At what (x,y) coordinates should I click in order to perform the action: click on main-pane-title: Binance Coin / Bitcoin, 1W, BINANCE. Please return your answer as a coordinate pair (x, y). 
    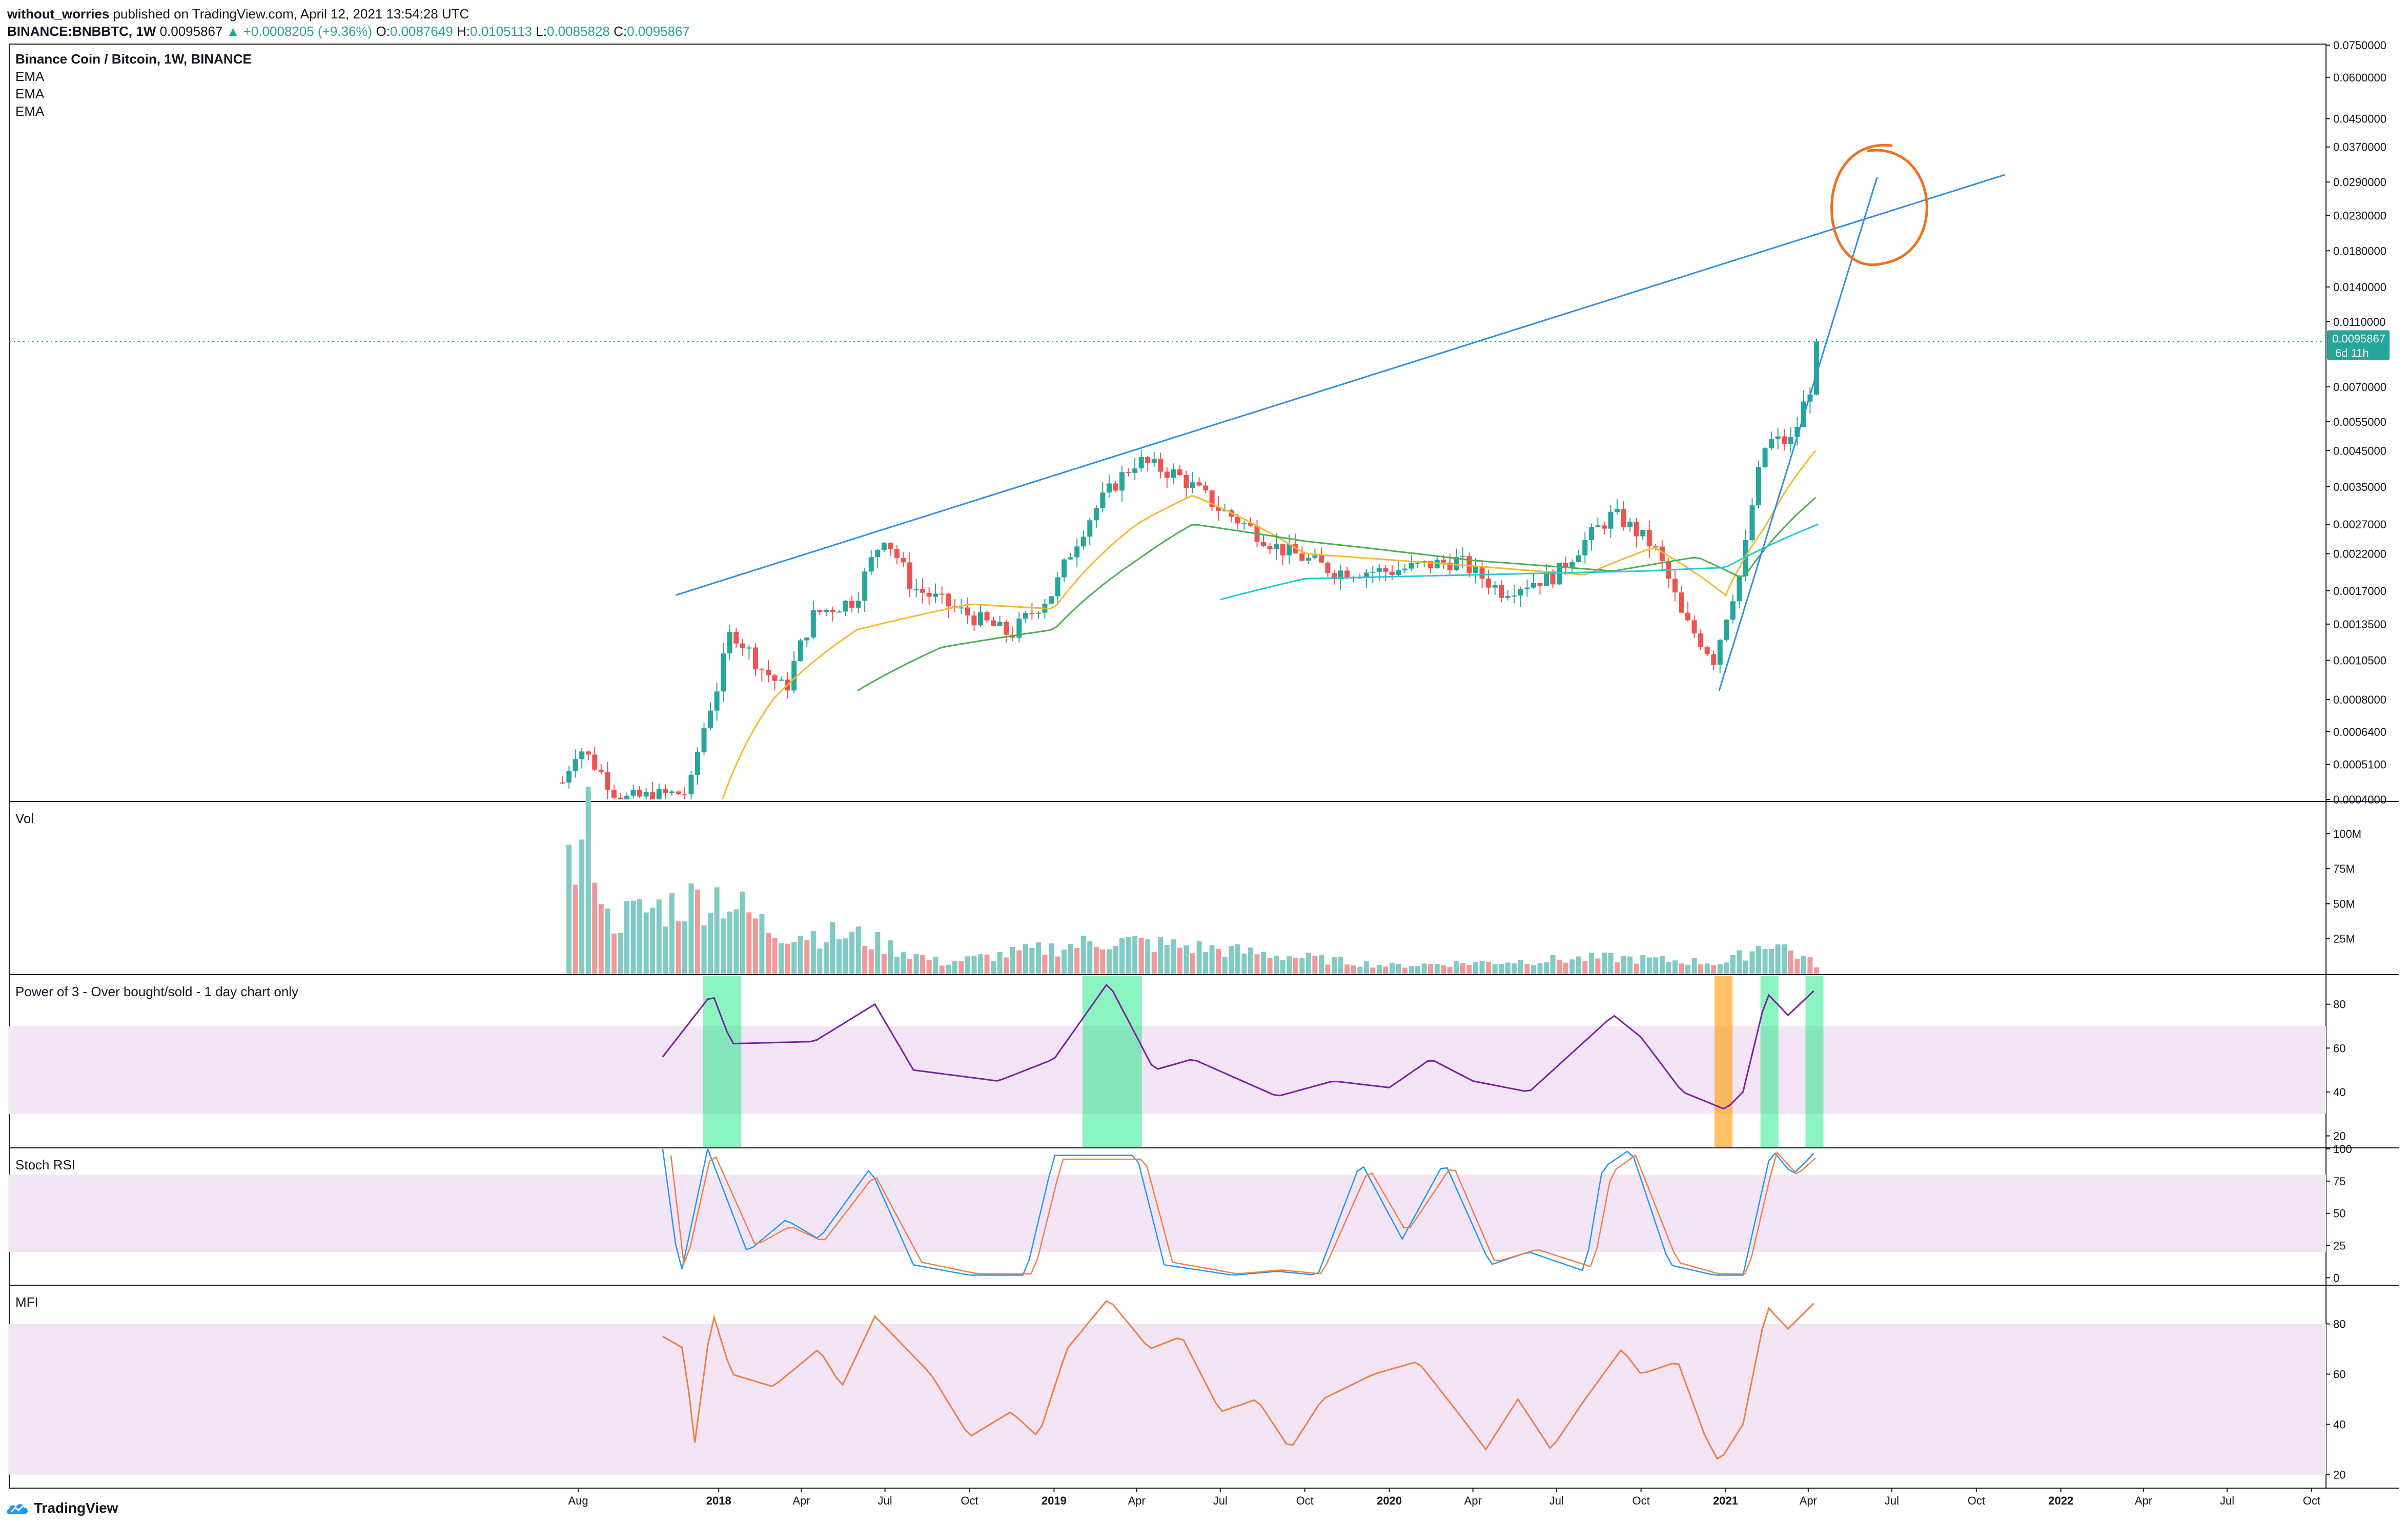
    Looking at the image, I should click on (133, 59).